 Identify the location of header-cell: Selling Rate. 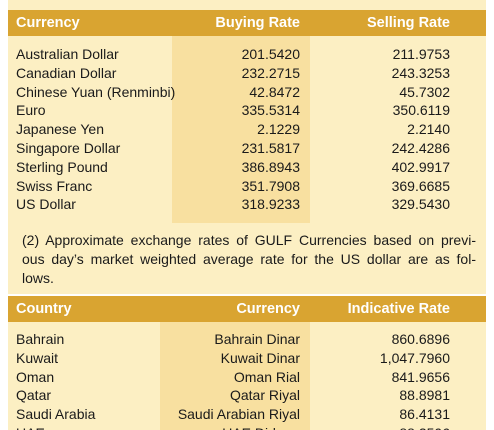
(408, 23).